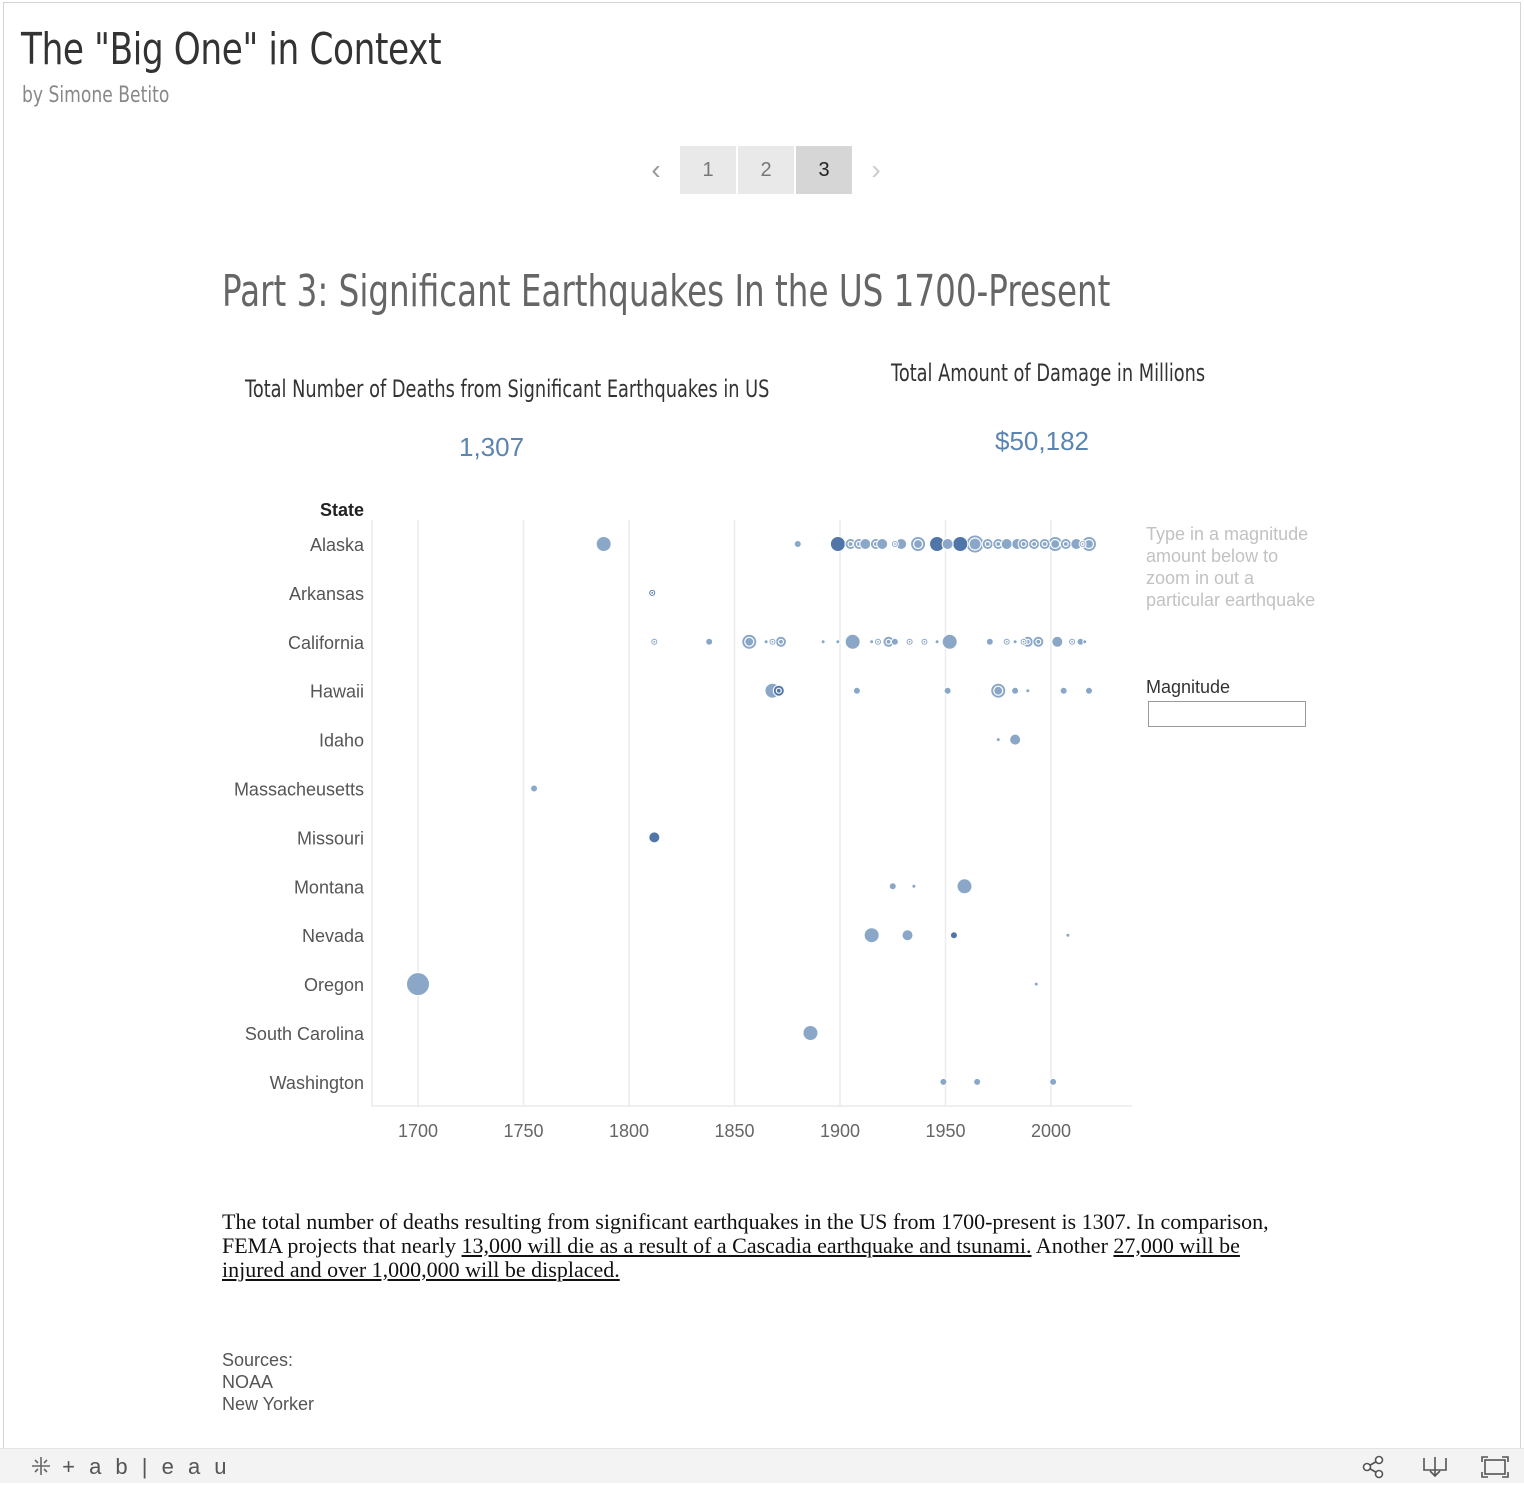  What do you see at coordinates (1048, 373) in the screenshot?
I see `damage-kpi-label: Total Amount of Damage in Millions` at bounding box center [1048, 373].